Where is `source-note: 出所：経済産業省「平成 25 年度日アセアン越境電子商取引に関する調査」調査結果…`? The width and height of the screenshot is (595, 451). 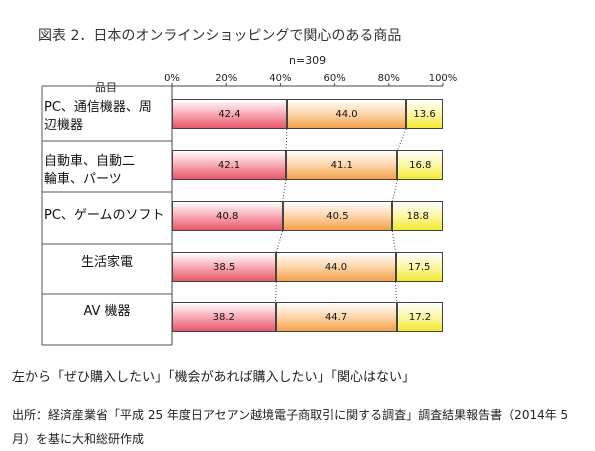 source-note: 出所：経済産業省「平成 25 年度日アセアン越境電子商取引に関する調査」調査結果… is located at coordinates (290, 427).